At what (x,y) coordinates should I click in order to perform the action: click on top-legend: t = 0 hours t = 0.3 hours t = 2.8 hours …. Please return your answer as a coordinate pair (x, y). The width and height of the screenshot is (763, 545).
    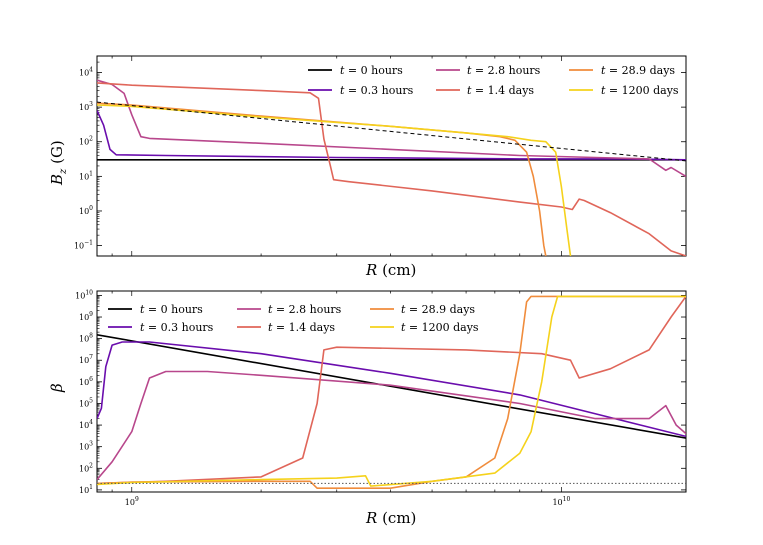
    Looking at the image, I should click on (493, 80).